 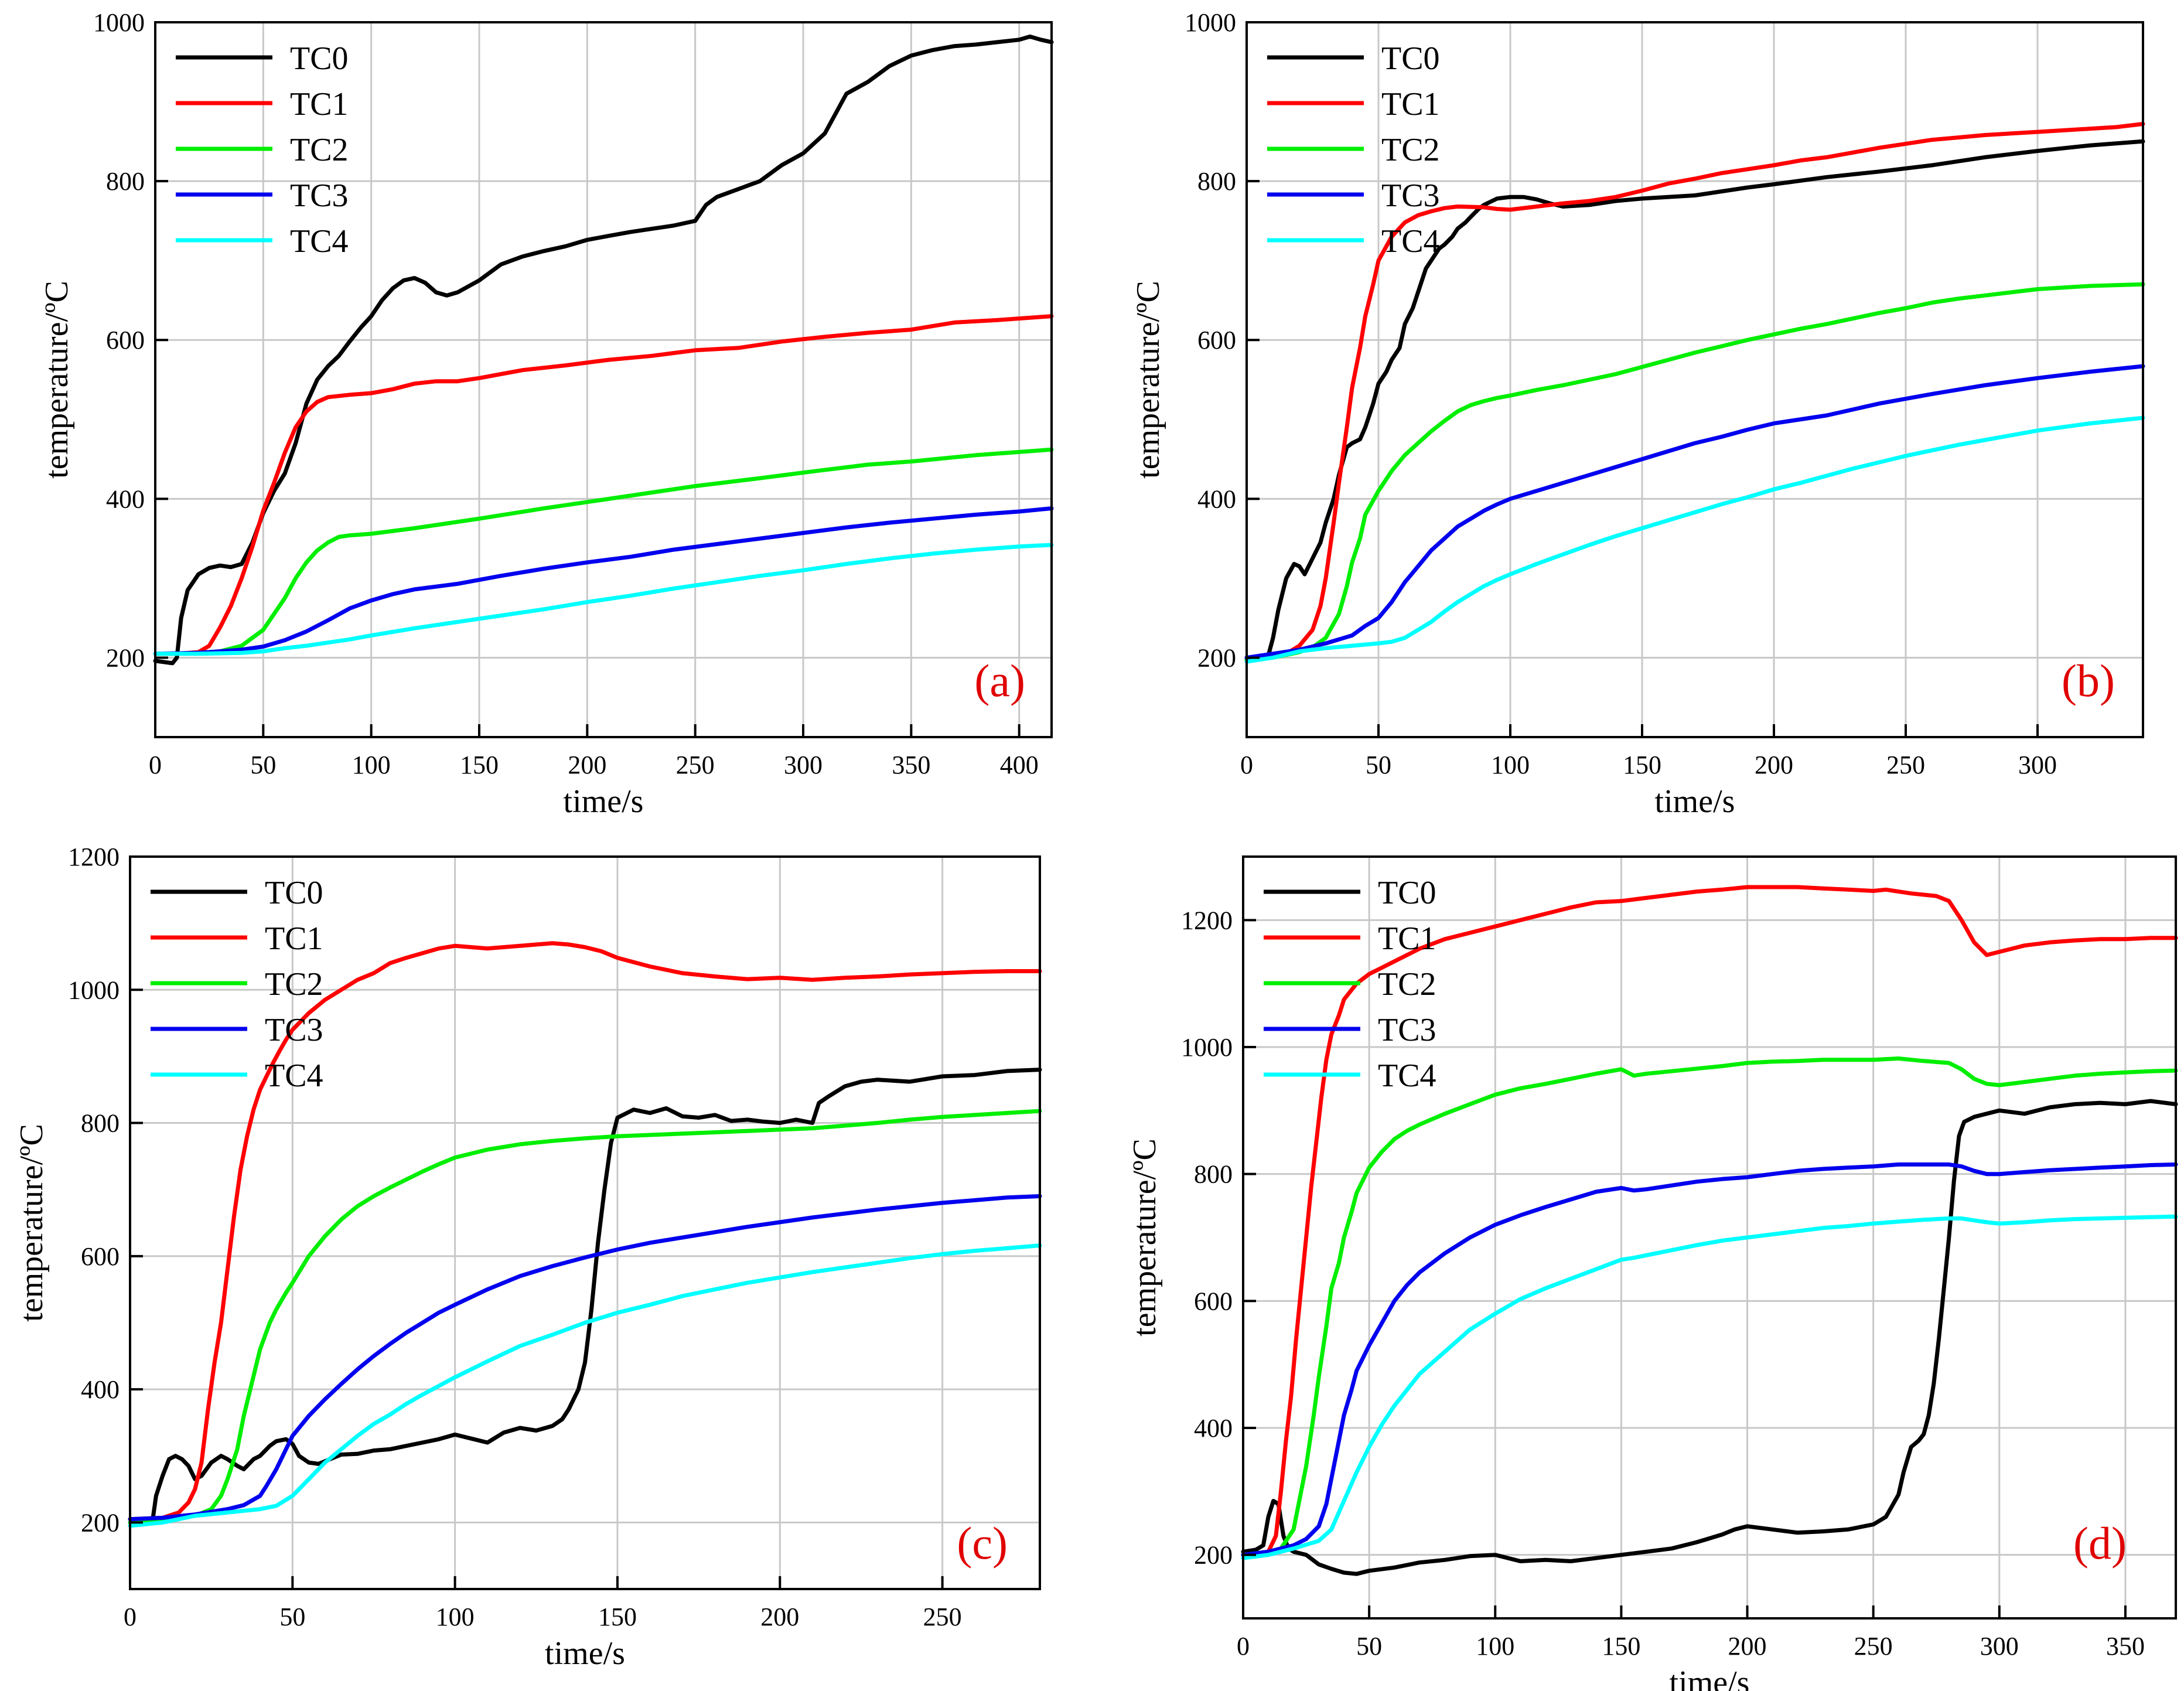 What do you see at coordinates (982, 1543) in the screenshot?
I see `panel-label: (c)` at bounding box center [982, 1543].